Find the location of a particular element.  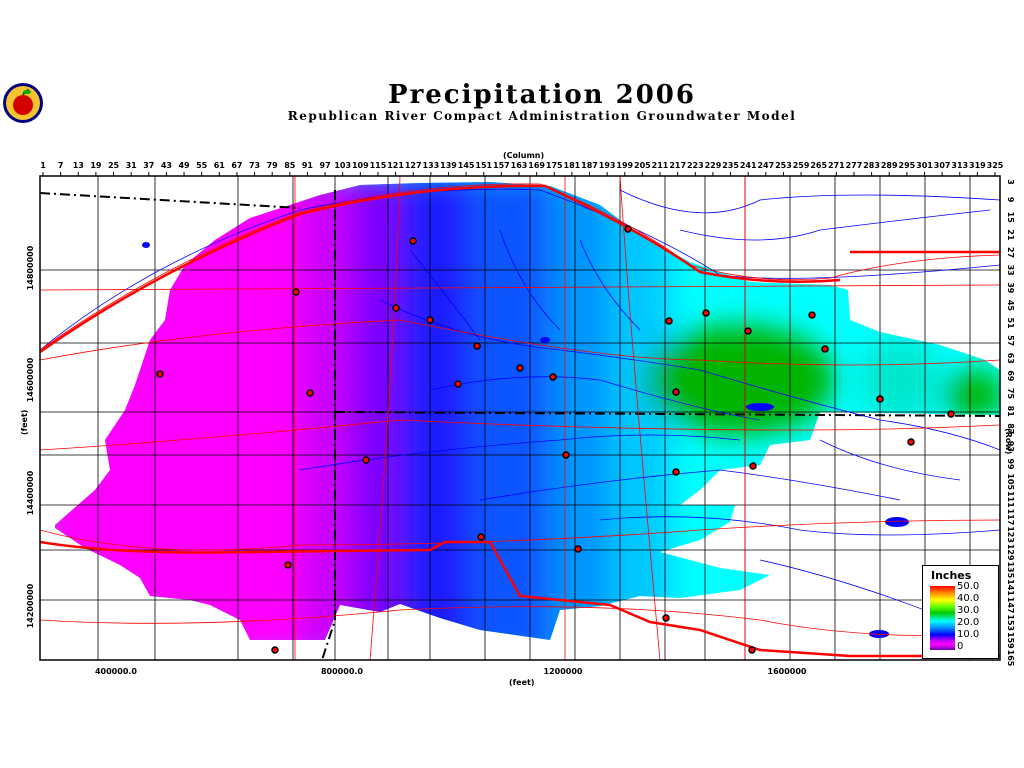

column-tick-label: 325 is located at coordinates (995, 165).